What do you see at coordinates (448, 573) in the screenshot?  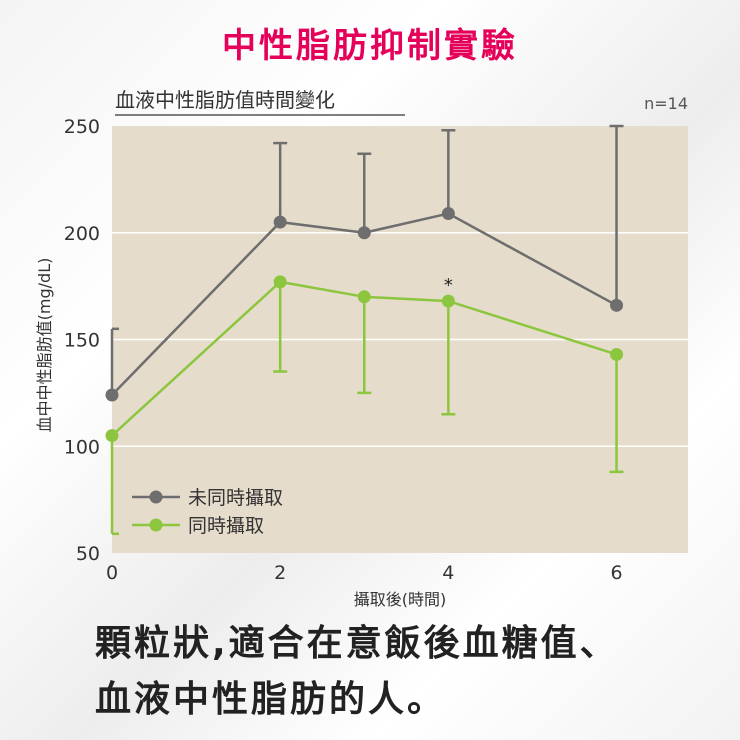 I see `x-tick-label-4: 4` at bounding box center [448, 573].